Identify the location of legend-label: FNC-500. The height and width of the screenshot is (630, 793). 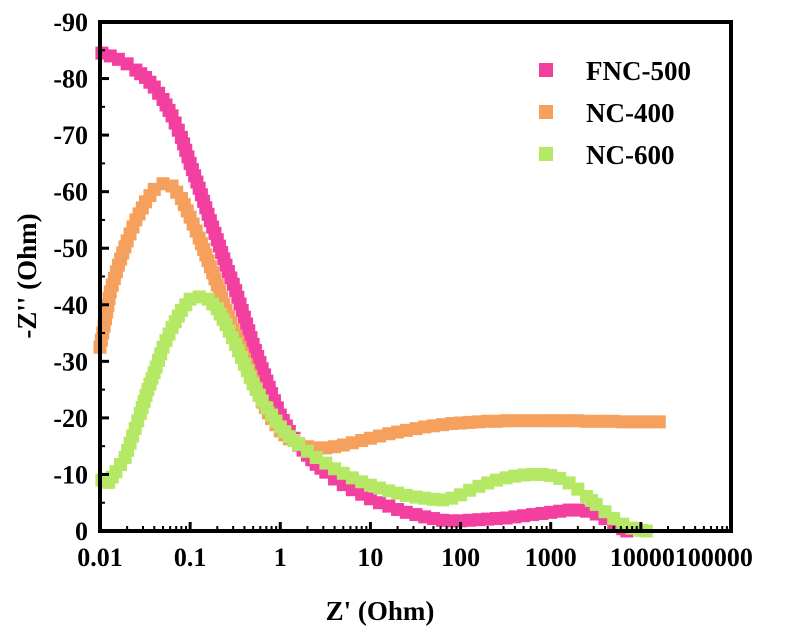
(638, 71).